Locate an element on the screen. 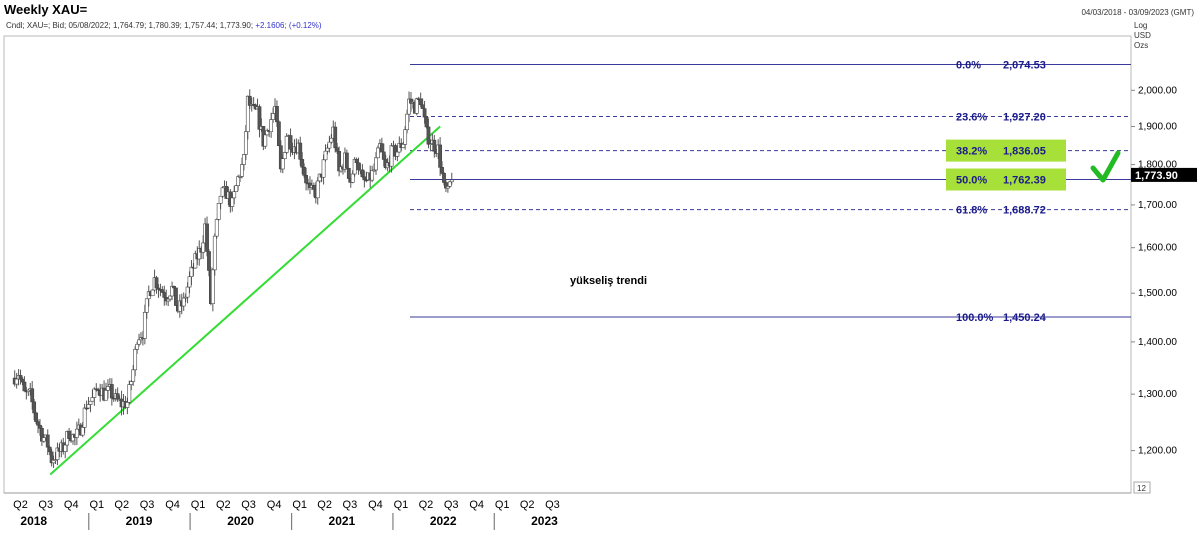 This screenshot has width=1200, height=547. y-tick-label: 1,700.00 is located at coordinates (1157, 205).